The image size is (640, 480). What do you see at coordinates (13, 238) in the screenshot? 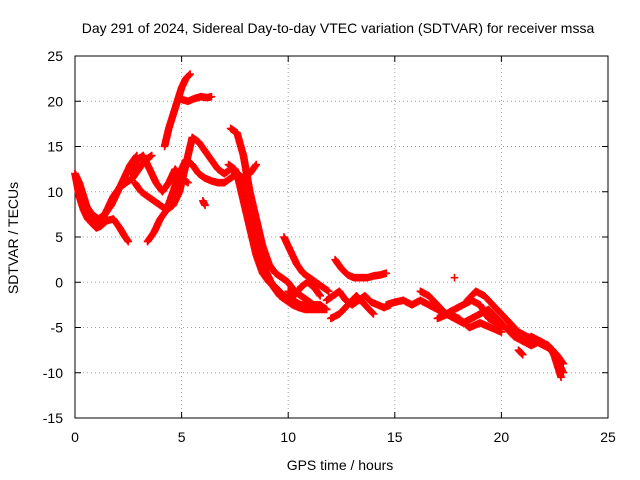
I see `y-axis-label: SDTVAR / TECUs` at bounding box center [13, 238].